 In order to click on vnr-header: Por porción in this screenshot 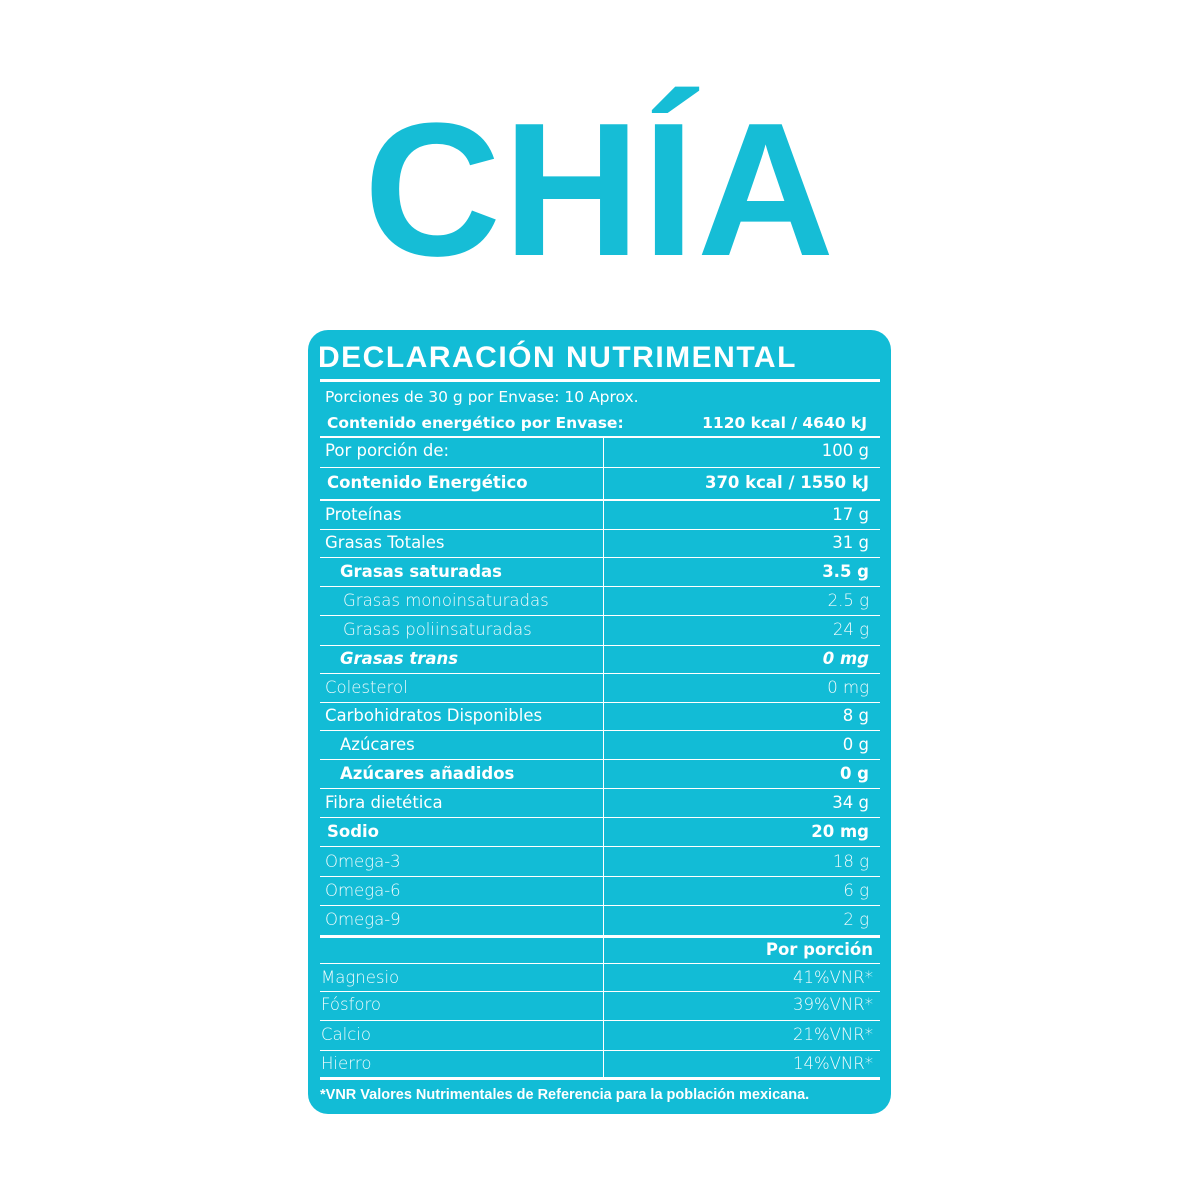, I will do `click(819, 949)`.